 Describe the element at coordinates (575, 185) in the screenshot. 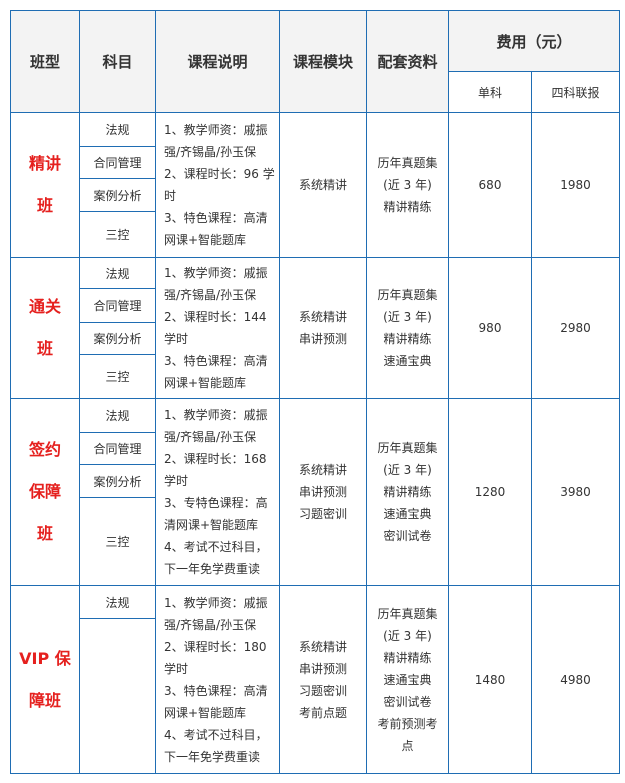

I see `combo-fee-cell: 1980` at that location.